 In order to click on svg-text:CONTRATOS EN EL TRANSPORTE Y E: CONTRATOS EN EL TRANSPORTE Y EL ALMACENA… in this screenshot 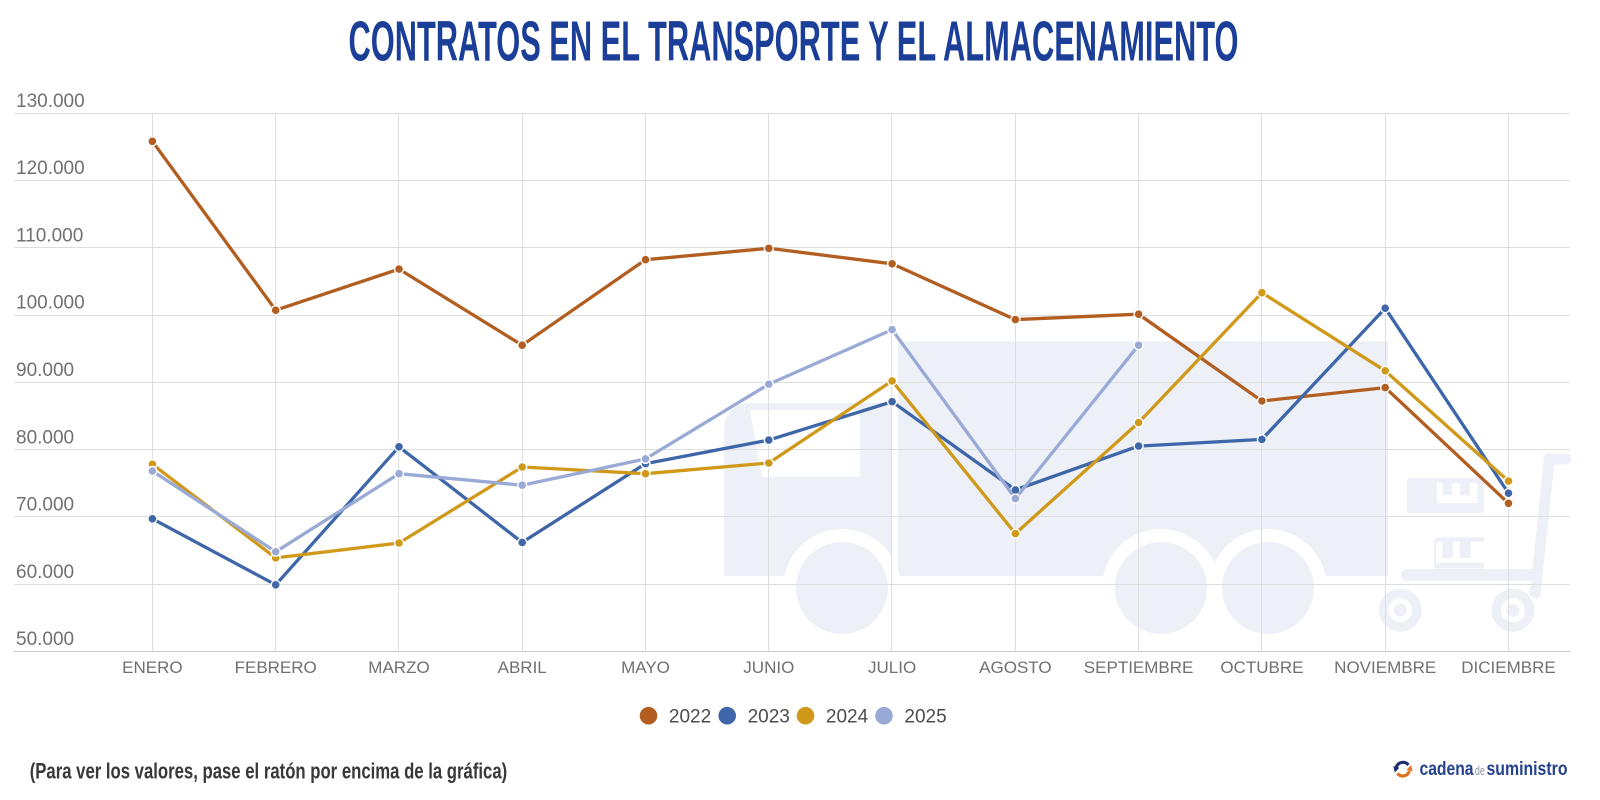, I will do `click(794, 41)`.